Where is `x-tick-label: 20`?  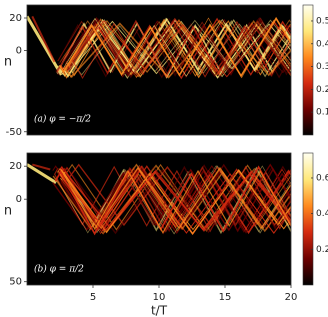
x-tick-label: 20 is located at coordinates (291, 297).